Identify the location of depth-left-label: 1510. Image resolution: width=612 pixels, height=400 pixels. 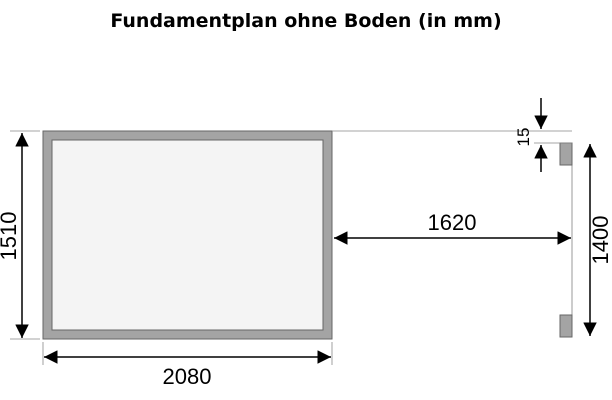
(10, 236).